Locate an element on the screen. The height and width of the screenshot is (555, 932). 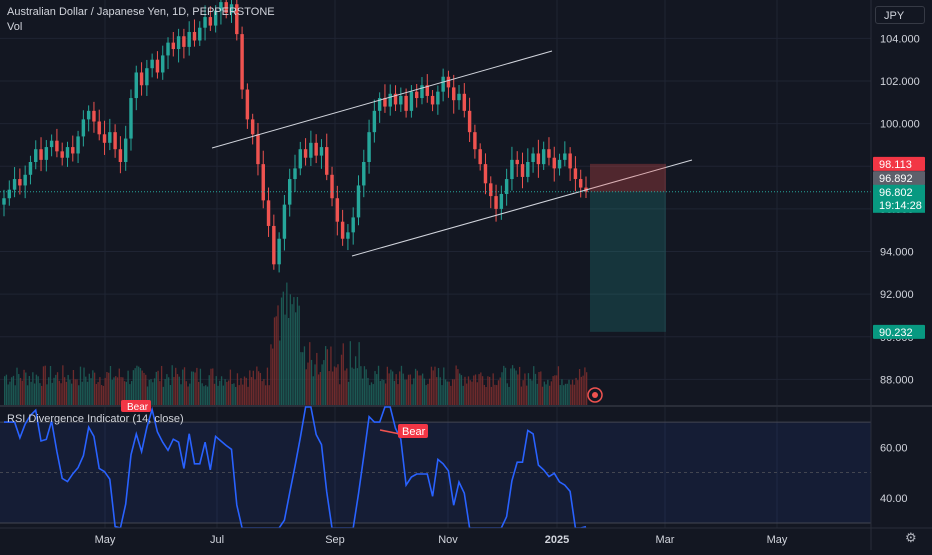
rsi-indicator-title: RSI Divergence Indicator (14, close) is located at coordinates (95, 419).